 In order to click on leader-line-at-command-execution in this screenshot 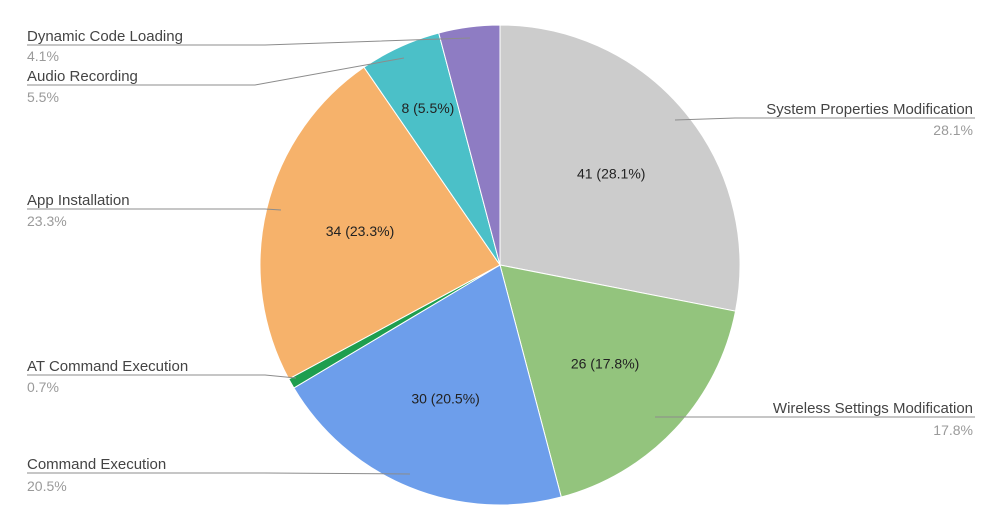, I will do `click(162, 376)`.